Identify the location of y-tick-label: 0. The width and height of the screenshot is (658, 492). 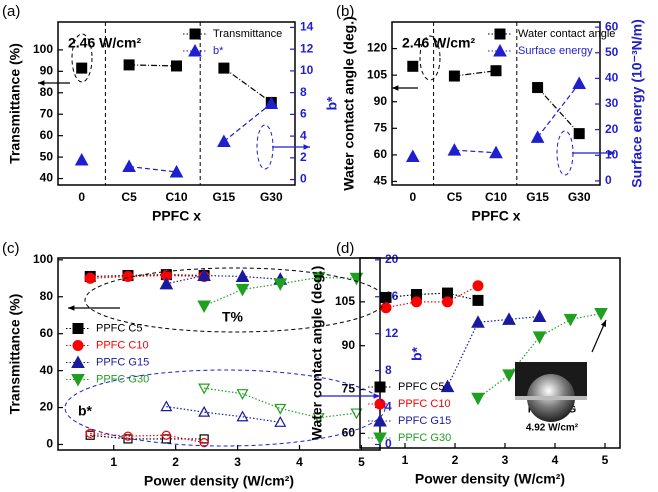
(49, 444).